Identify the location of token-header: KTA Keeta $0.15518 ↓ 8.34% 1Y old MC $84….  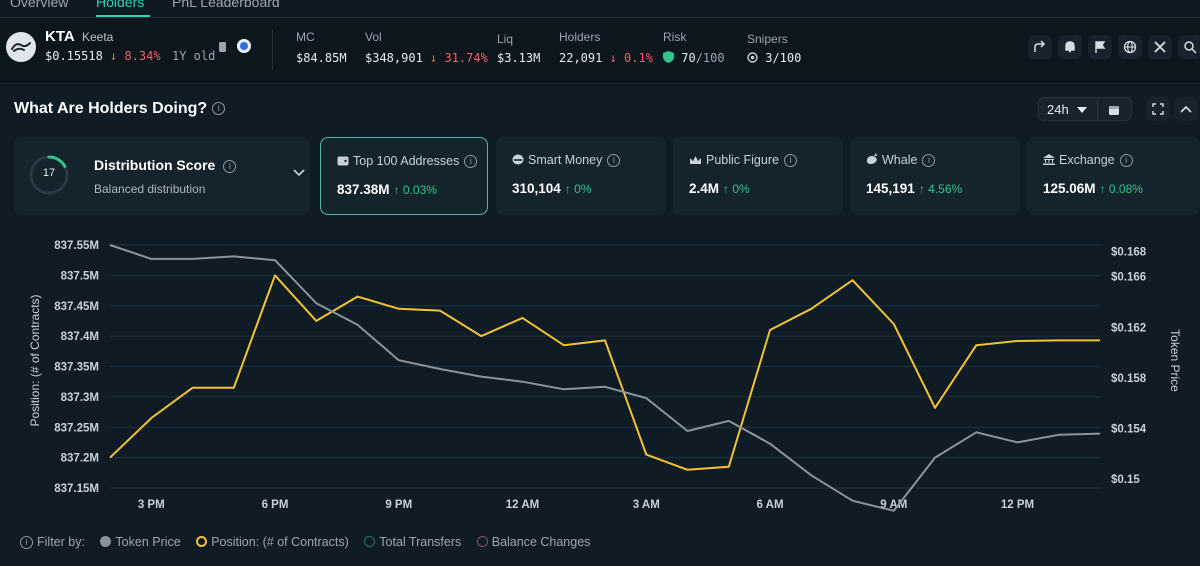
(600, 51).